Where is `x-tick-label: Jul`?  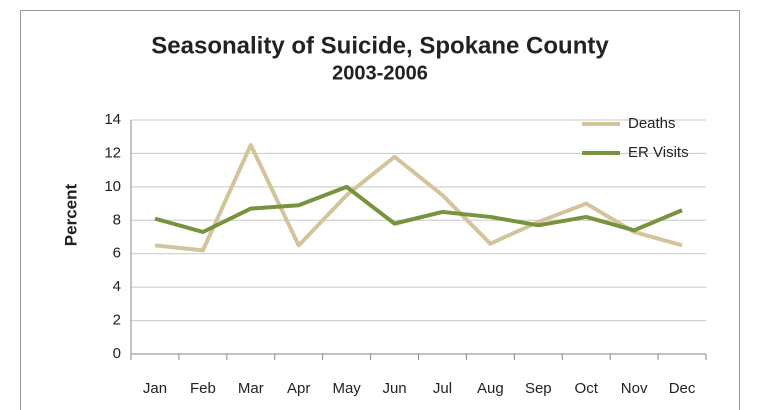
x-tick-label: Jul is located at coordinates (442, 388).